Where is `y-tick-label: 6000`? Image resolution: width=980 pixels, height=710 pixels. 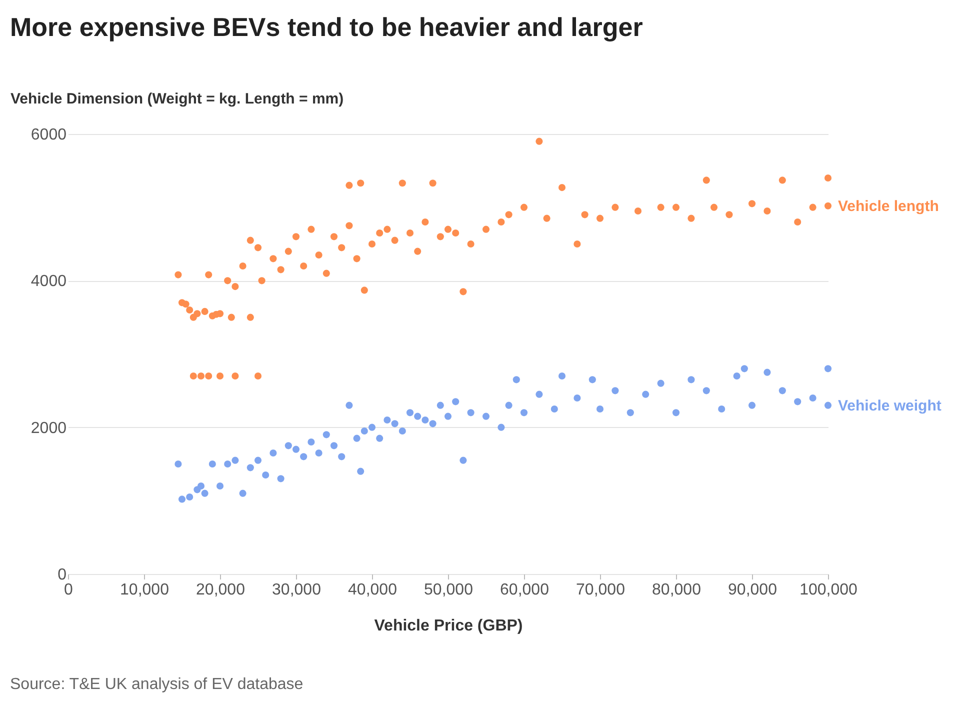
y-tick-label: 6000 is located at coordinates (48, 135).